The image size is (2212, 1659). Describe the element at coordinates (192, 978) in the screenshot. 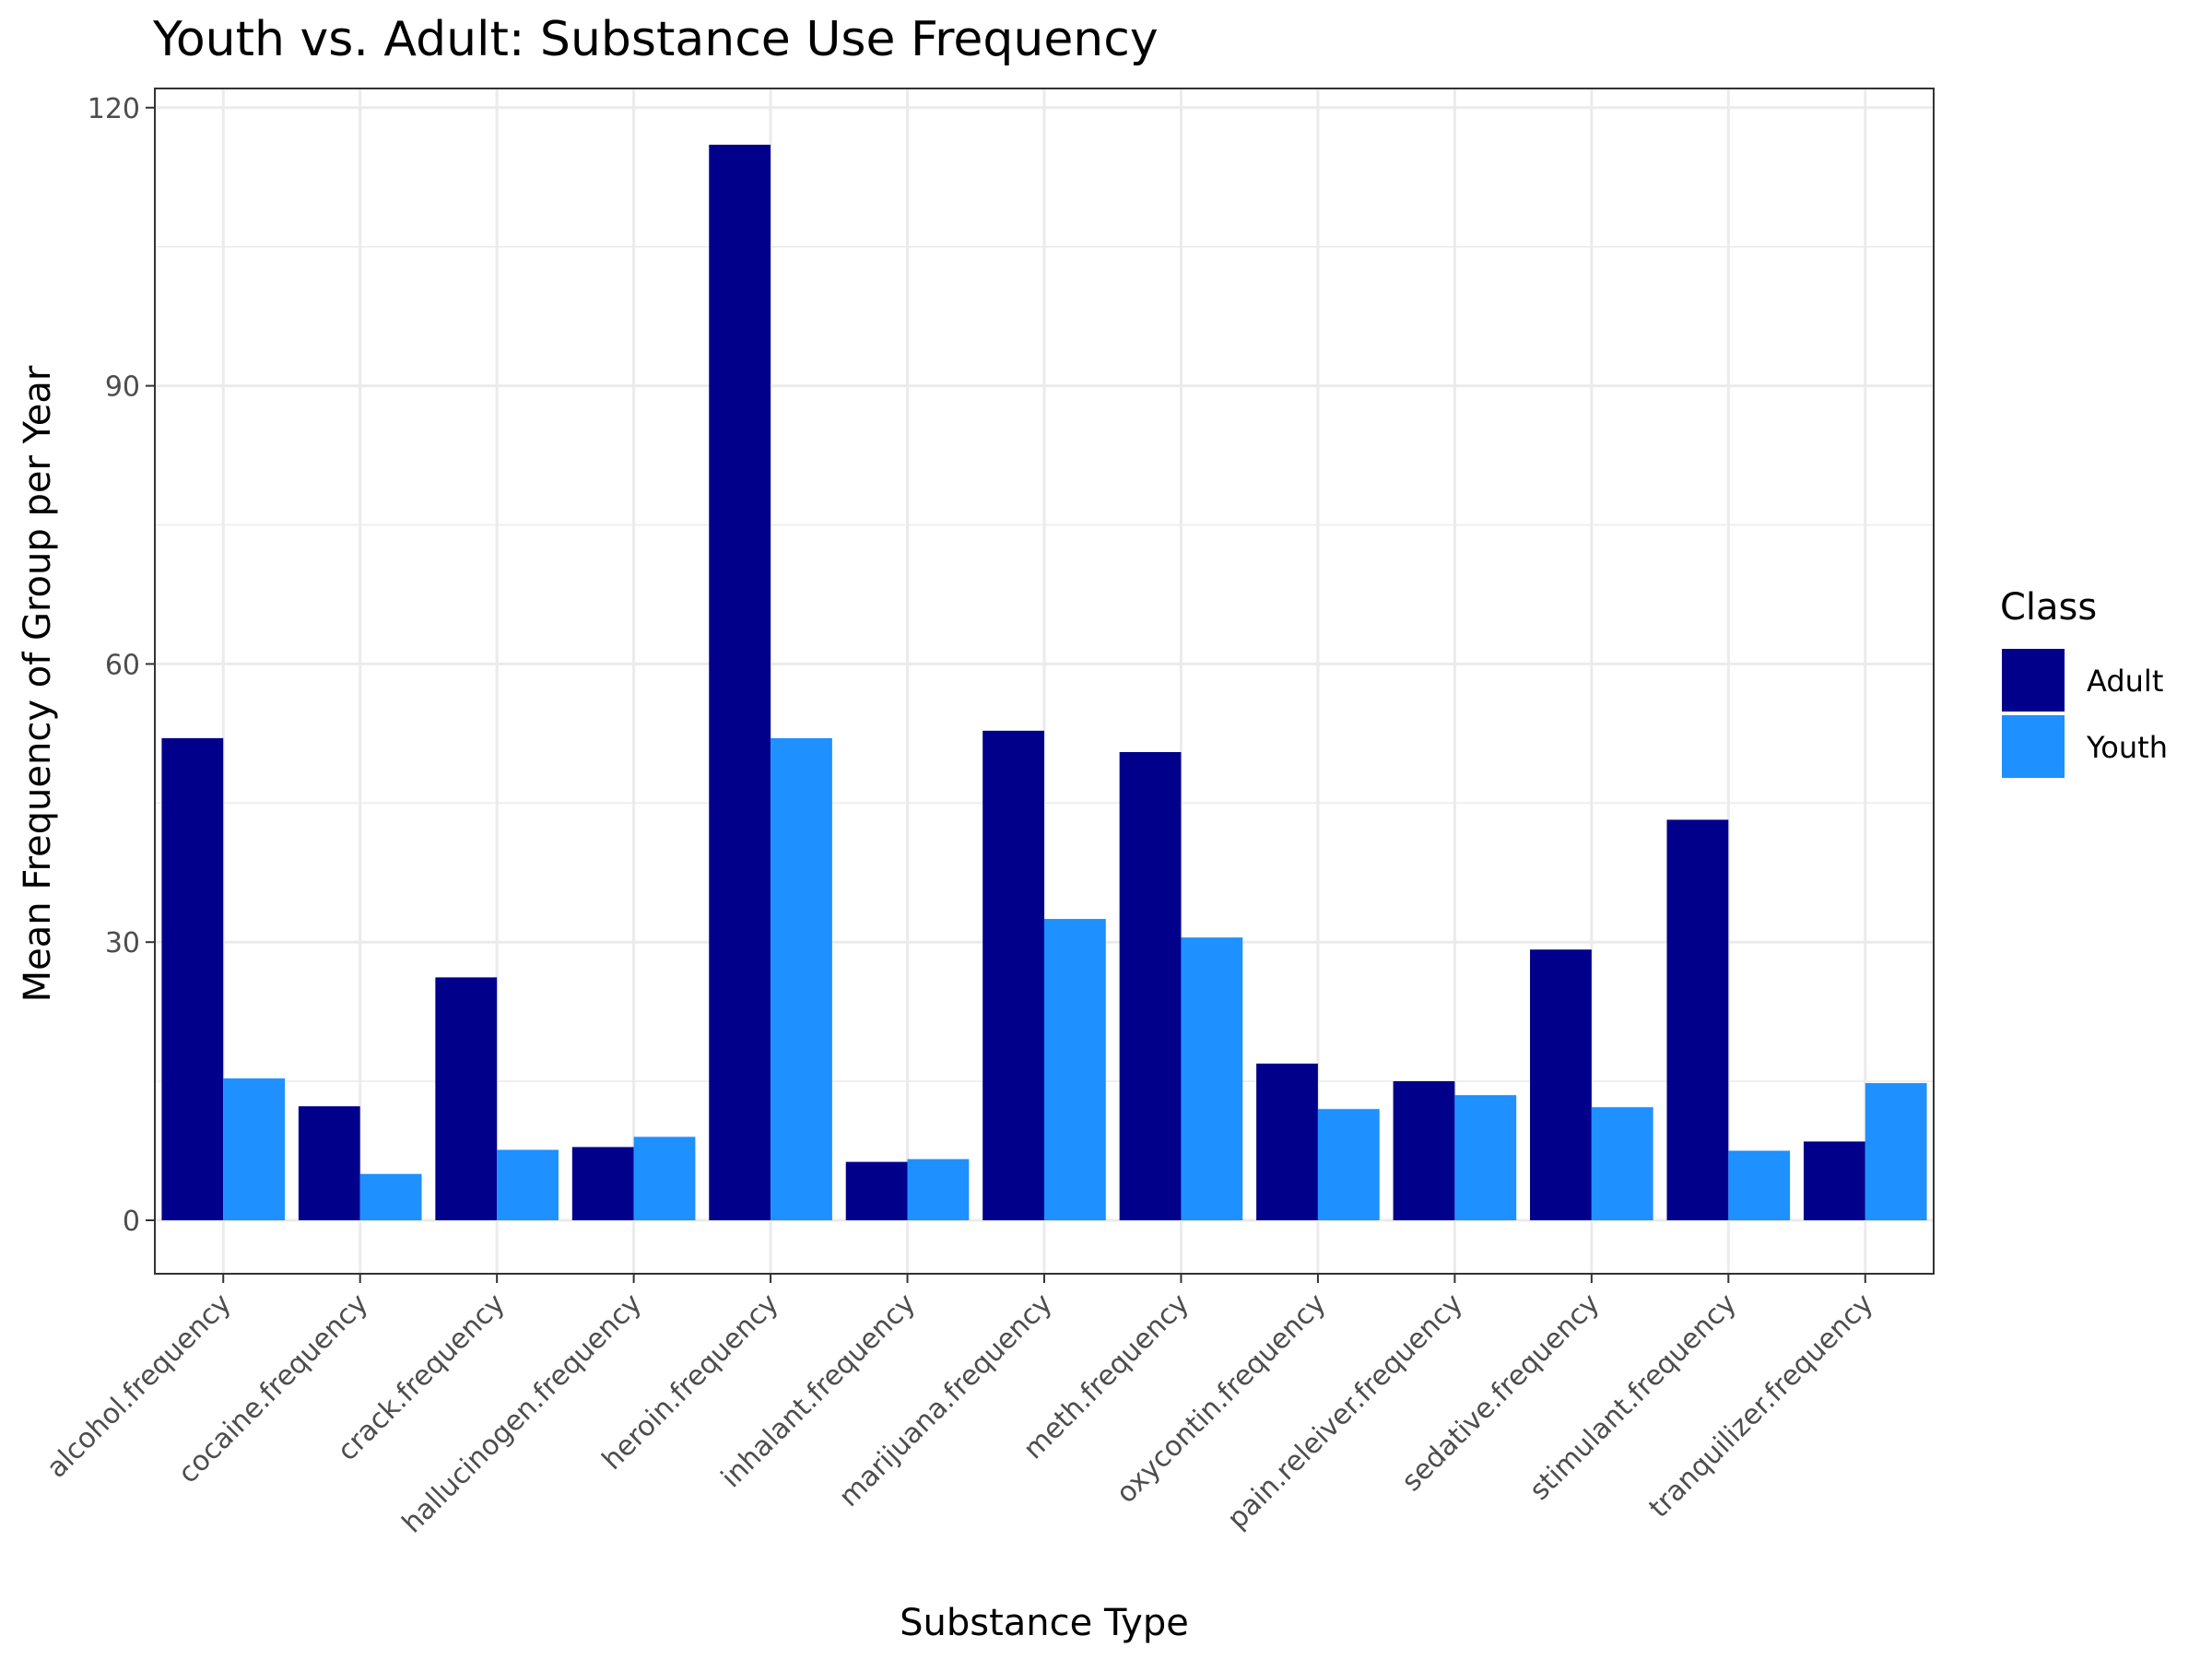

I see `bar-adult-alcohol` at that location.